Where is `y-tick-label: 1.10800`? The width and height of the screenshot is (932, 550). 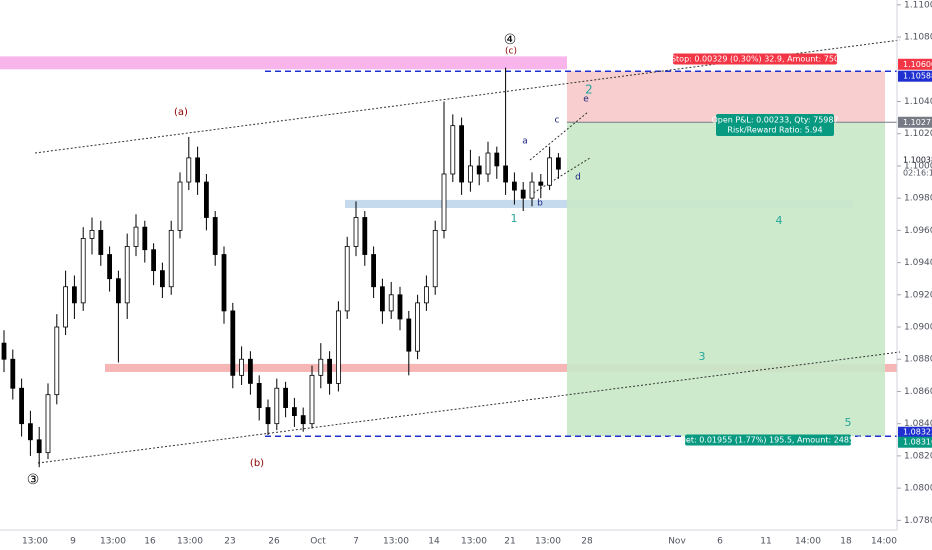 y-tick-label: 1.10800 is located at coordinates (918, 38).